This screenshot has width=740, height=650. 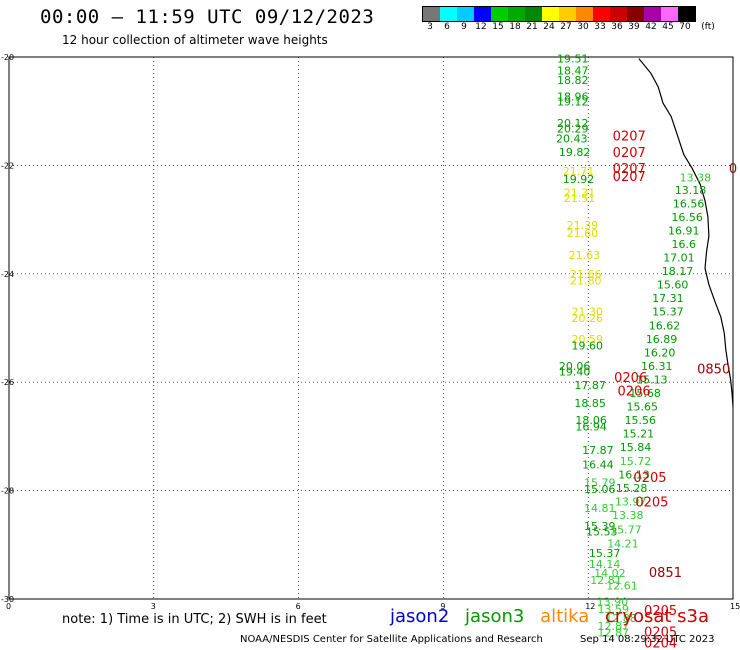 I want to click on lat-tick-label: -26, so click(x=7, y=382).